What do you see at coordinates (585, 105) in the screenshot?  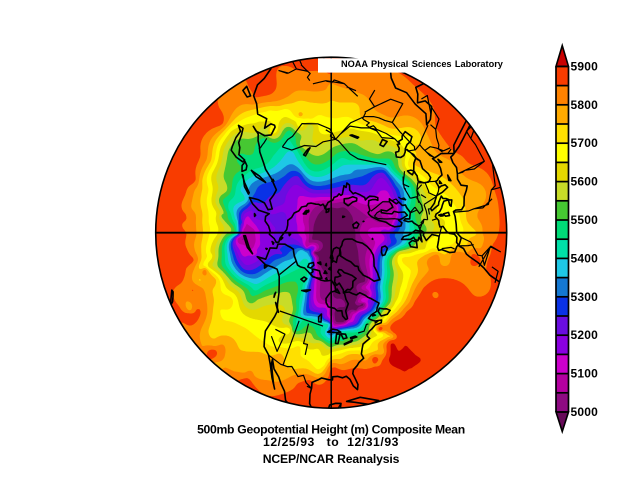 I see `svg-text: 5800` at bounding box center [585, 105].